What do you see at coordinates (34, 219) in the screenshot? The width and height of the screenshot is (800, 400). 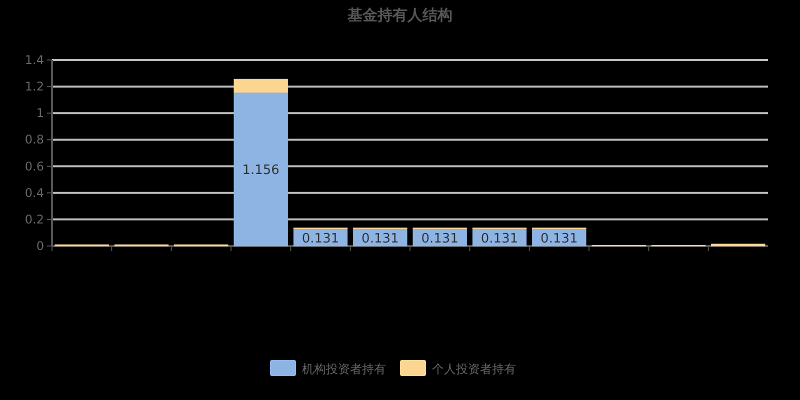 I see `y-tick-label: 0.2` at bounding box center [34, 219].